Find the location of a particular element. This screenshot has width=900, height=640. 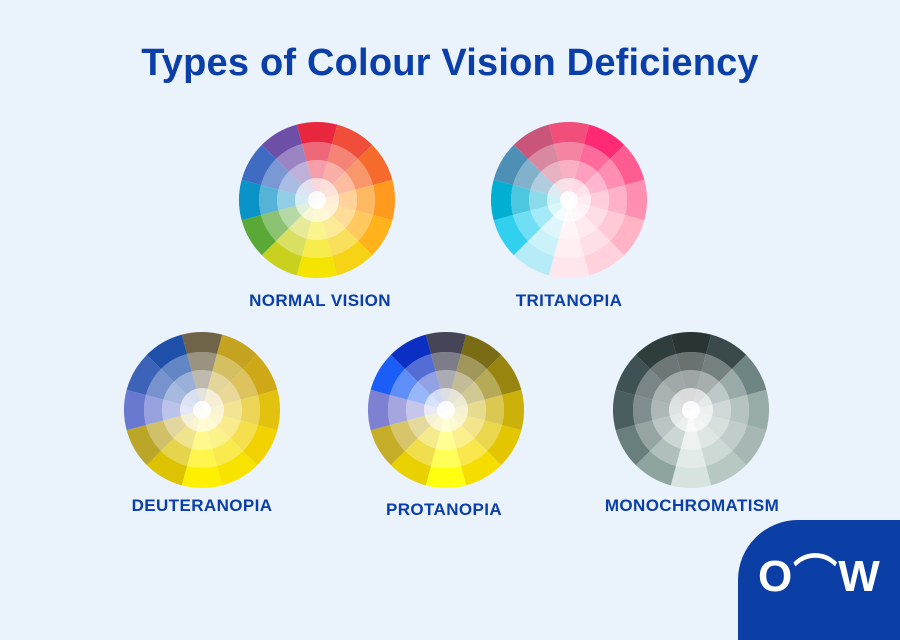

wheel-center is located at coordinates (202, 410).